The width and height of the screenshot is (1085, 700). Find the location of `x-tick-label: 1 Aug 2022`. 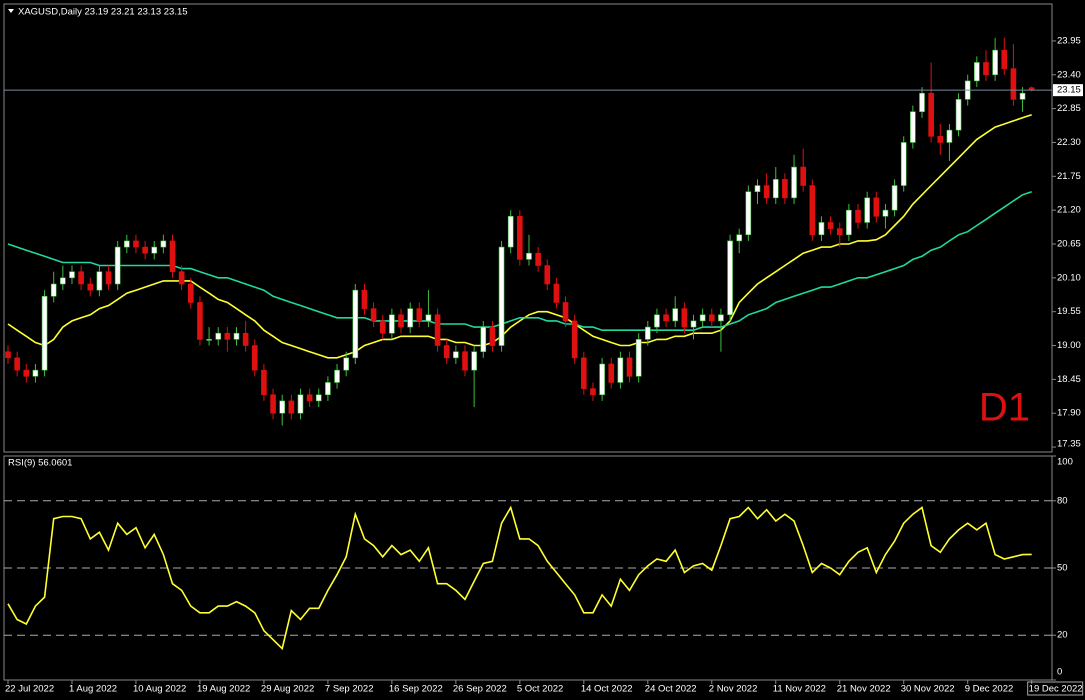

x-tick-label: 1 Aug 2022 is located at coordinates (93, 689).